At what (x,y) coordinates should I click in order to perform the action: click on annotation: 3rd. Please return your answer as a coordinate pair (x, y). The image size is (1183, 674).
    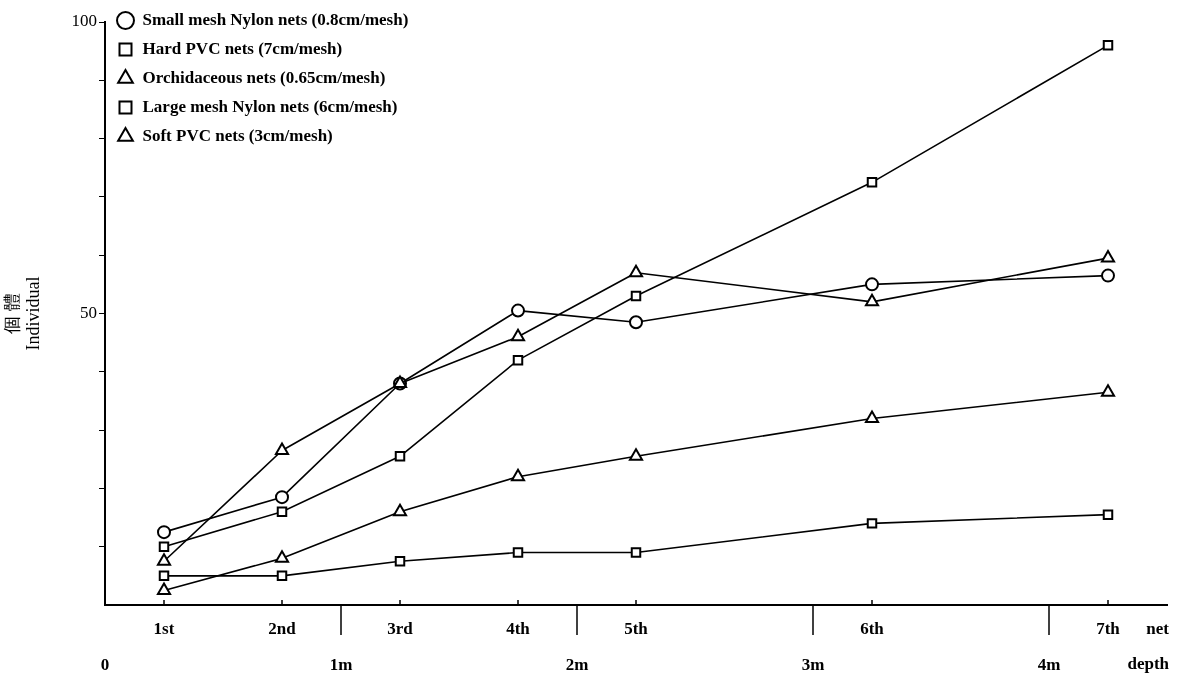
    Looking at the image, I should click on (400, 629).